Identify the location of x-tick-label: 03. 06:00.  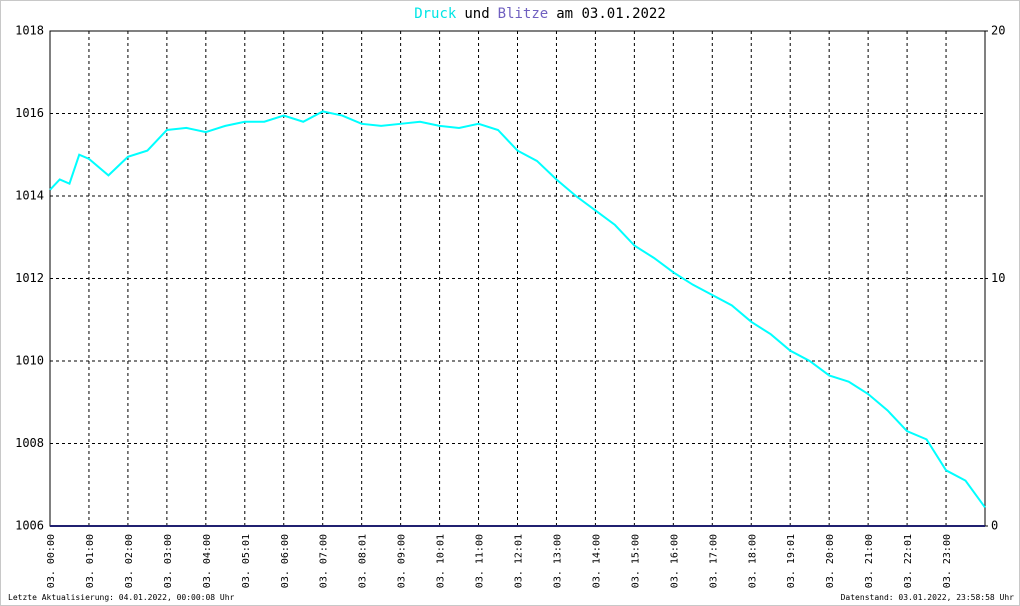
(285, 561).